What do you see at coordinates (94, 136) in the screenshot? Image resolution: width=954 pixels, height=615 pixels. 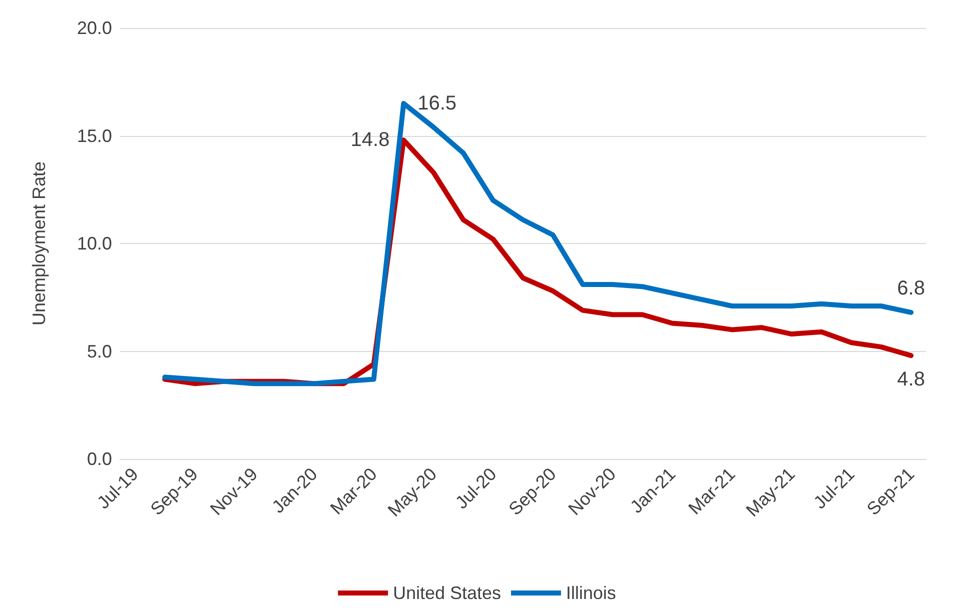 I see `y-tick-label: 15.0` at bounding box center [94, 136].